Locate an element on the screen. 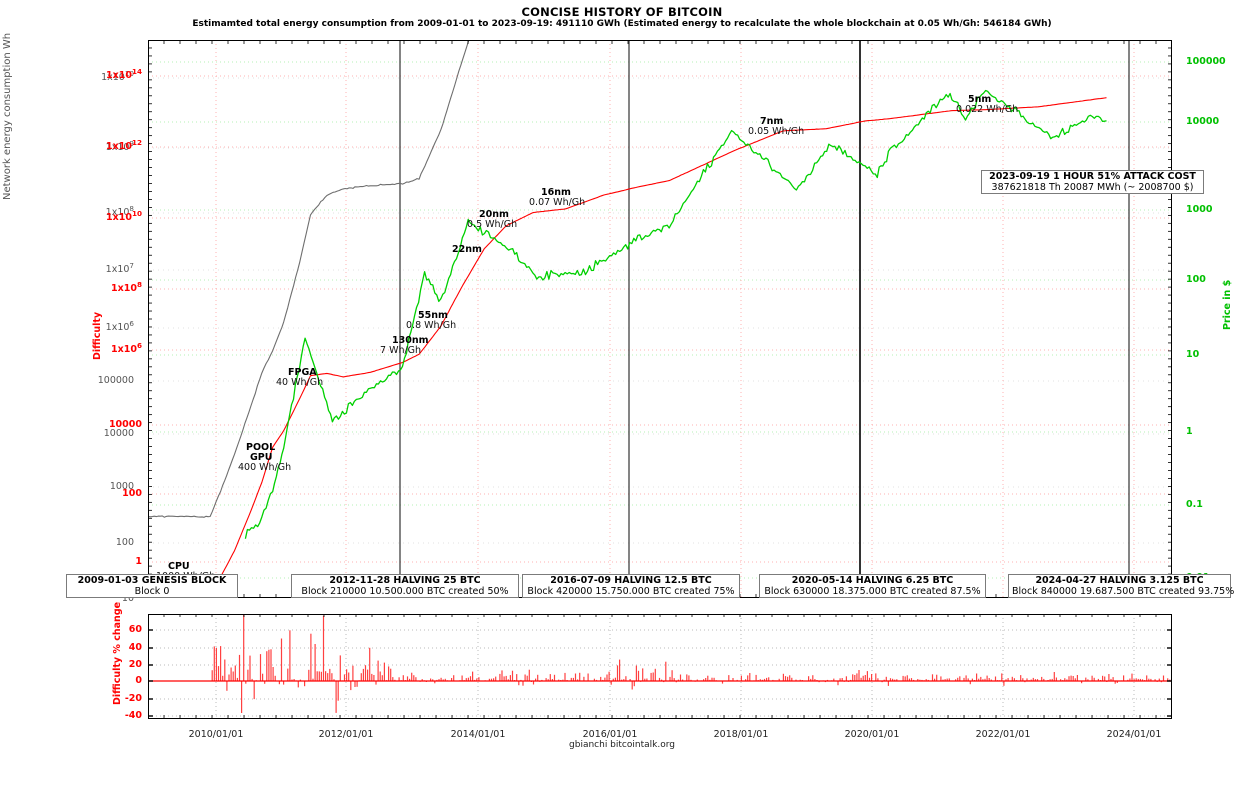  event-title-2: 2016-07-09 HALVING 12.5 BTC is located at coordinates (631, 580).